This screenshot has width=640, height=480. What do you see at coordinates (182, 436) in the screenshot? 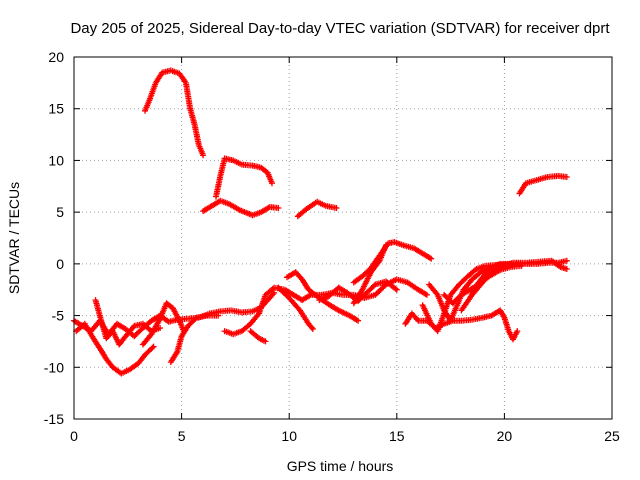
I see `x-tick-label: 5` at bounding box center [182, 436].